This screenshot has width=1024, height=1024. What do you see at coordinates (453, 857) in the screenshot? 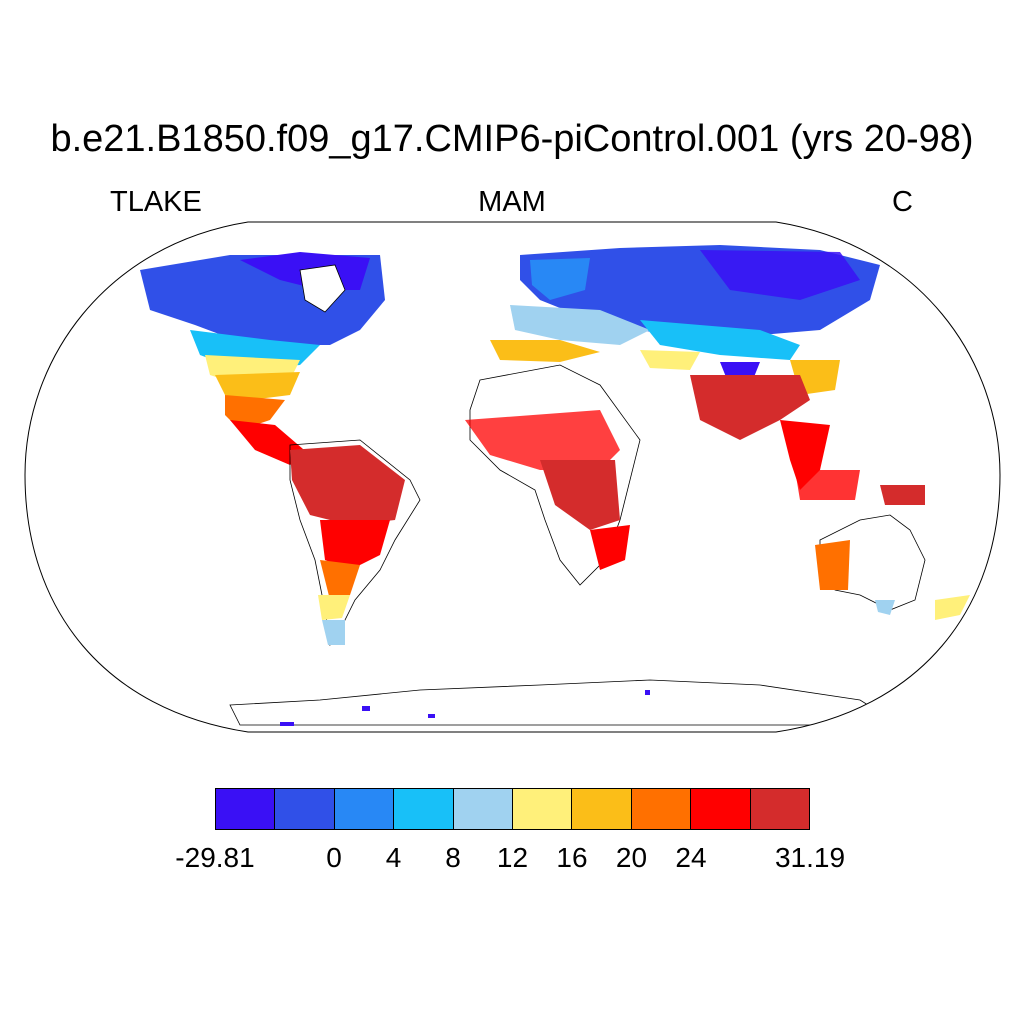
I see `colorbar-tick-label: 8` at bounding box center [453, 857].